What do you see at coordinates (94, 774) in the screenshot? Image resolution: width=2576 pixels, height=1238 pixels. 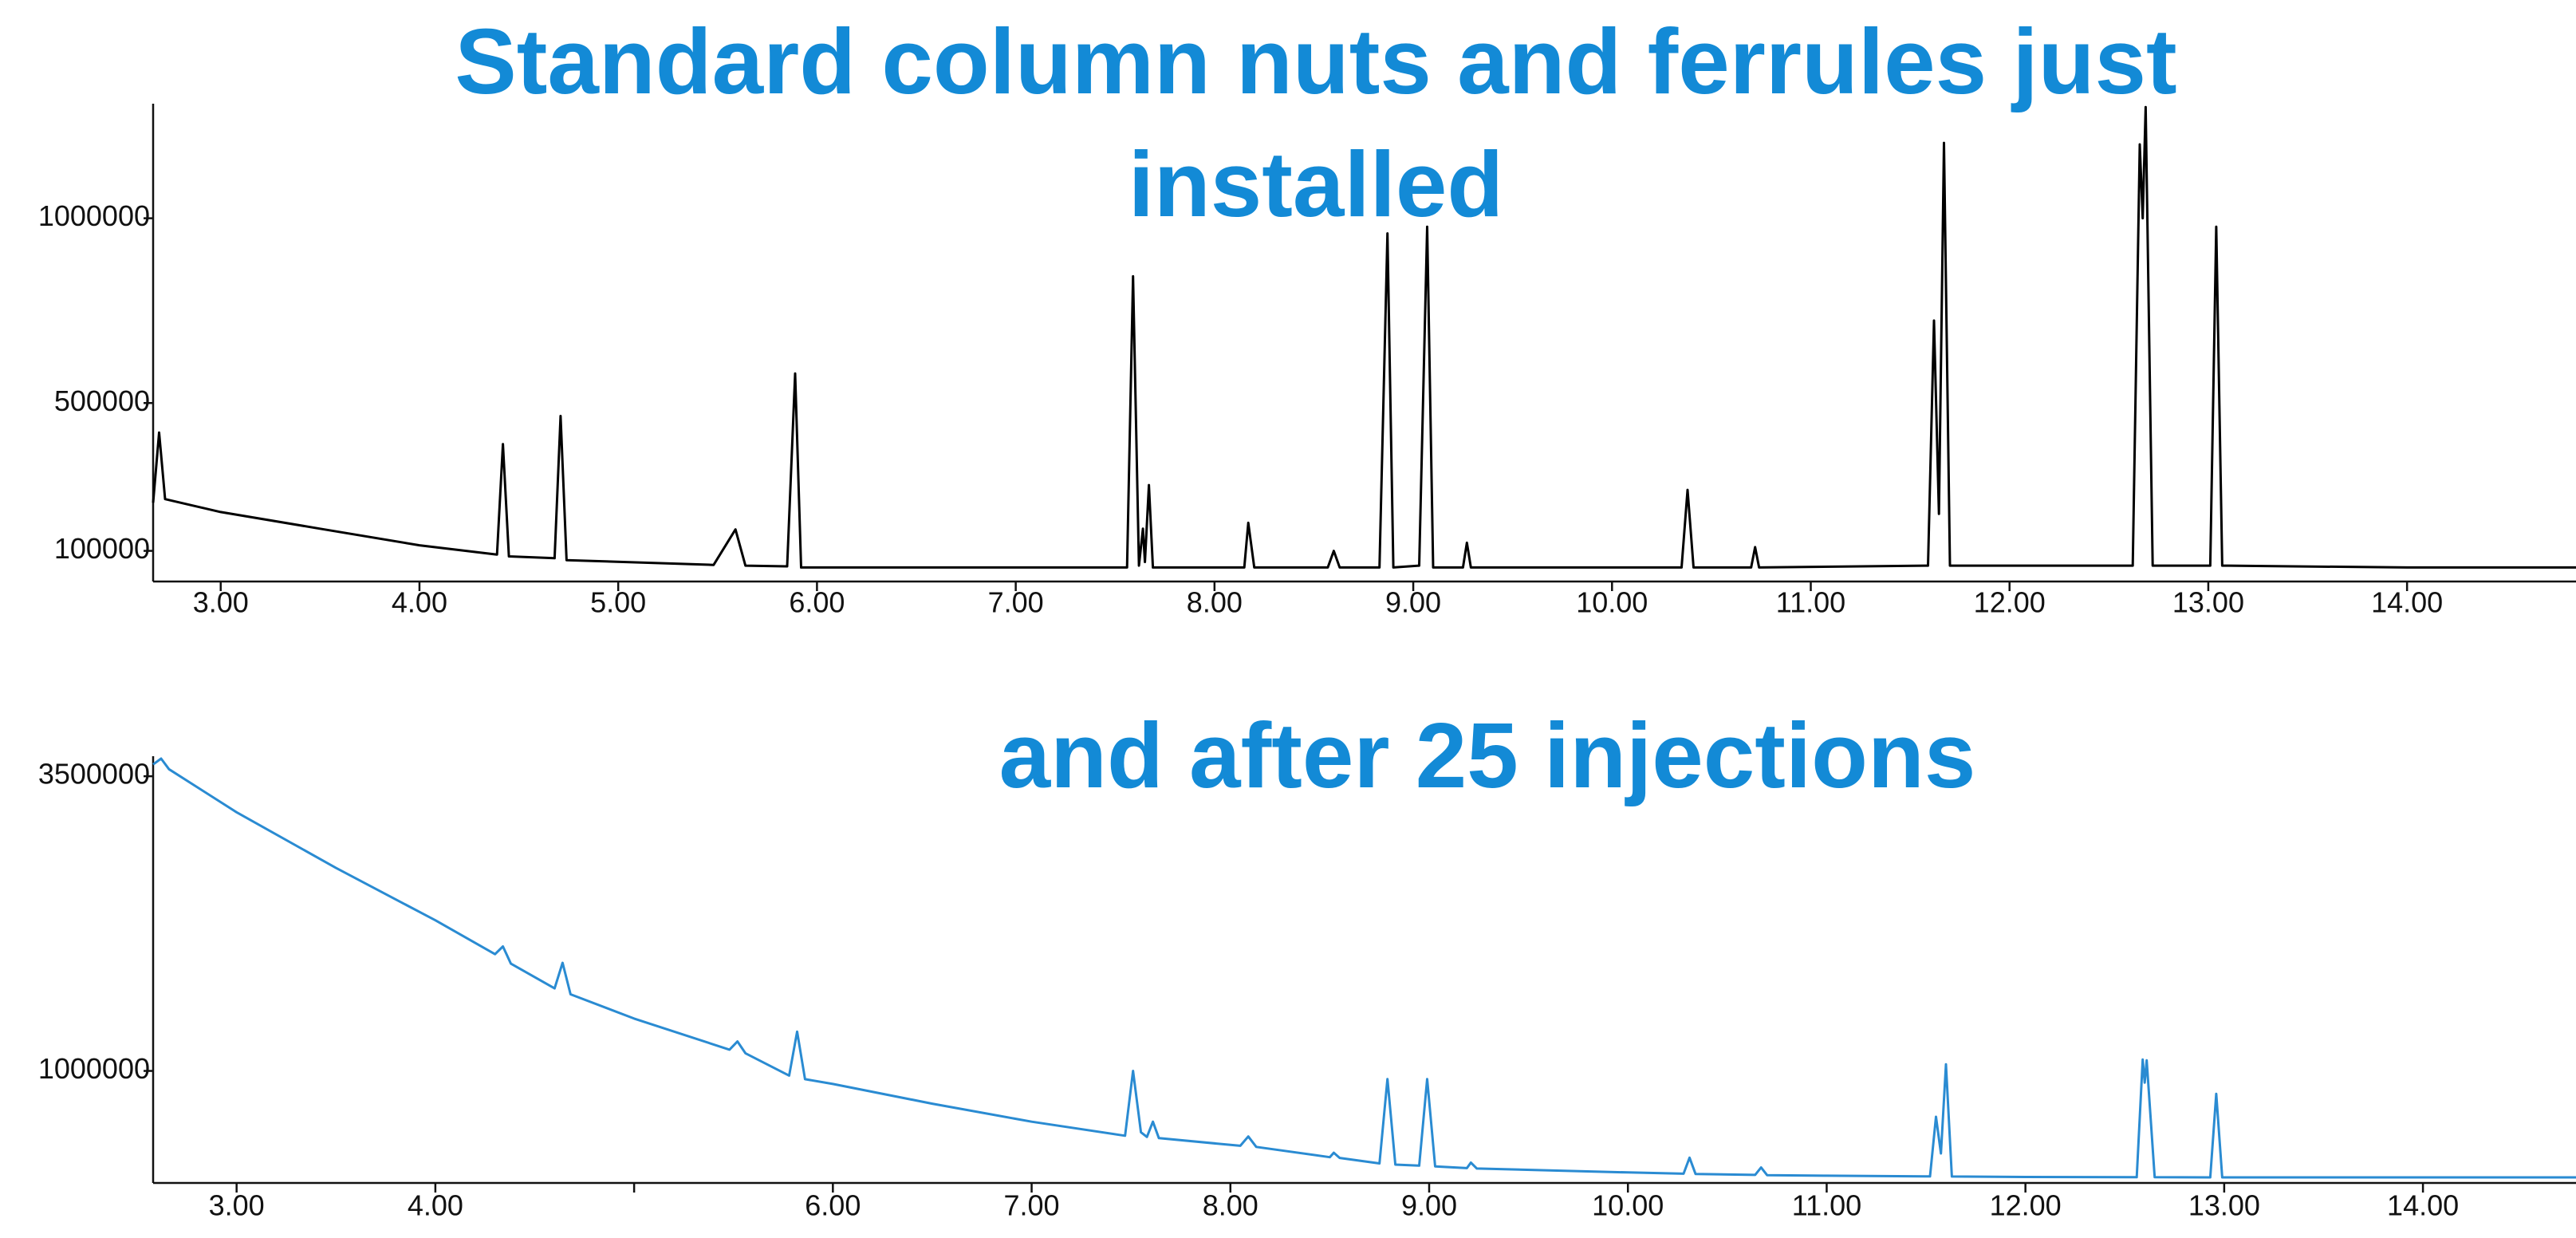 I see `y-tick-label: 3500000` at bounding box center [94, 774].